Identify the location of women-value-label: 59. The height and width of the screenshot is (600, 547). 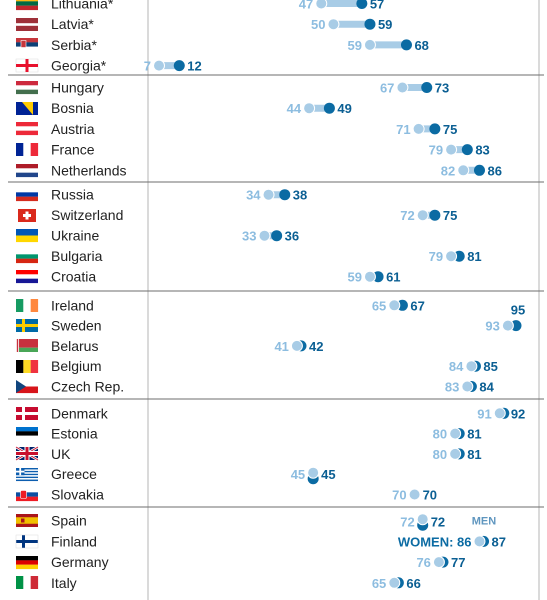
(354, 277).